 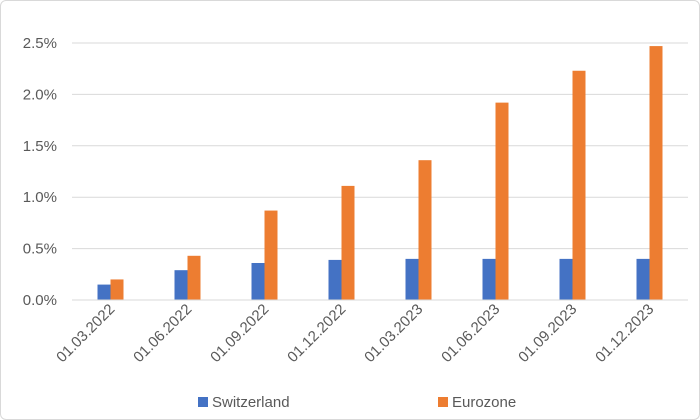 What do you see at coordinates (624, 333) in the screenshot?
I see `x-tick-label: 01.12.2023` at bounding box center [624, 333].